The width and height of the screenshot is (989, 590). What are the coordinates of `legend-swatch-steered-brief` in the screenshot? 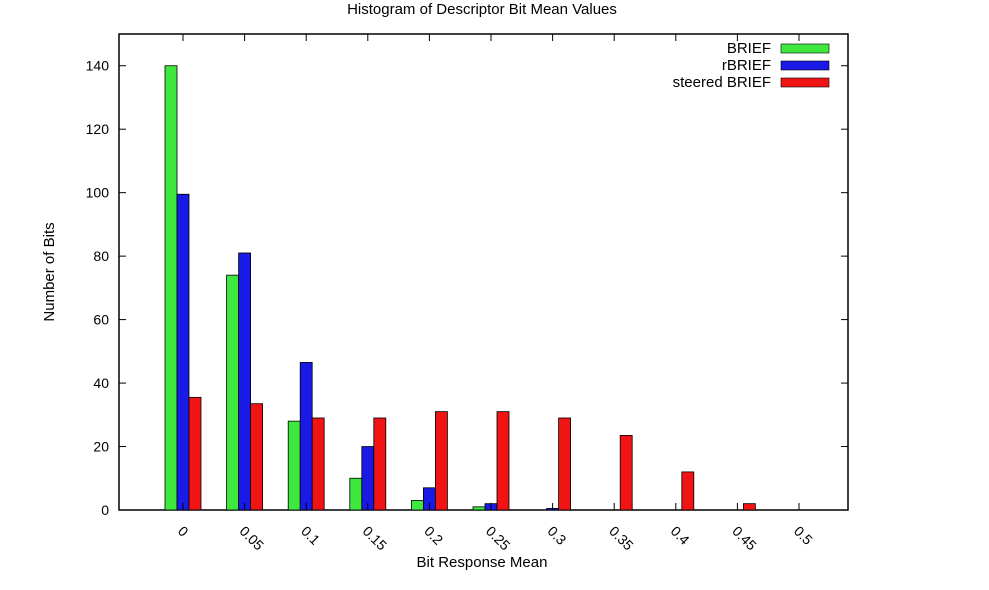 It's located at (805, 82).